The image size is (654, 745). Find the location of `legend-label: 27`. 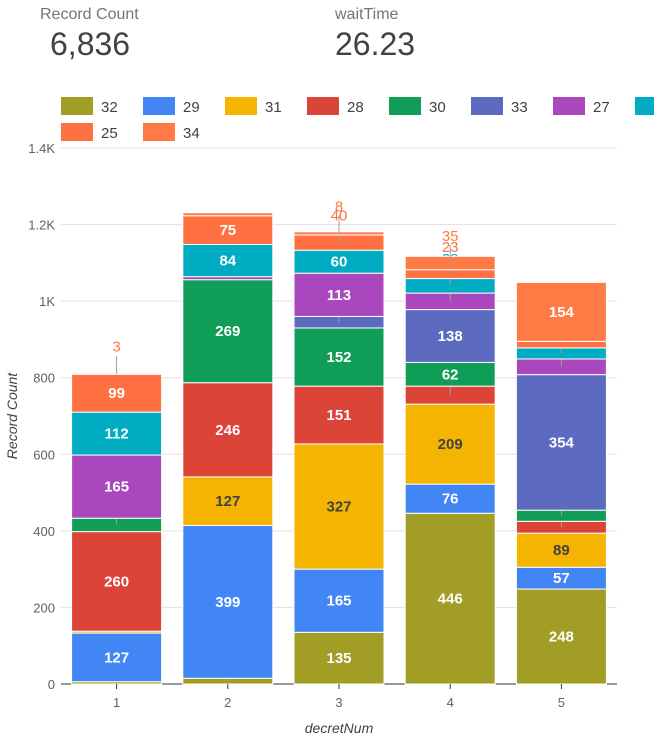

legend-label: 27 is located at coordinates (601, 107).